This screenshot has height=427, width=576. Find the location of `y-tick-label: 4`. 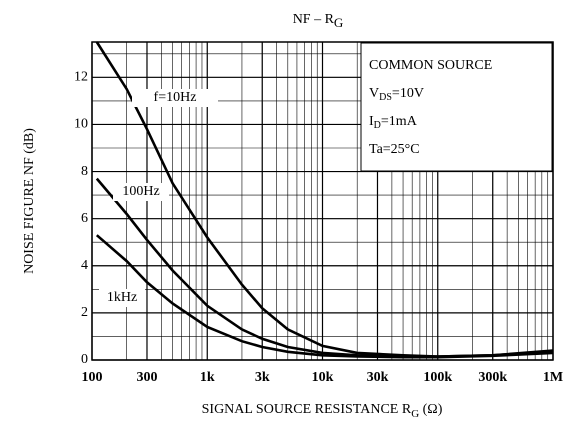

y-tick-label: 4 is located at coordinates (84, 265).